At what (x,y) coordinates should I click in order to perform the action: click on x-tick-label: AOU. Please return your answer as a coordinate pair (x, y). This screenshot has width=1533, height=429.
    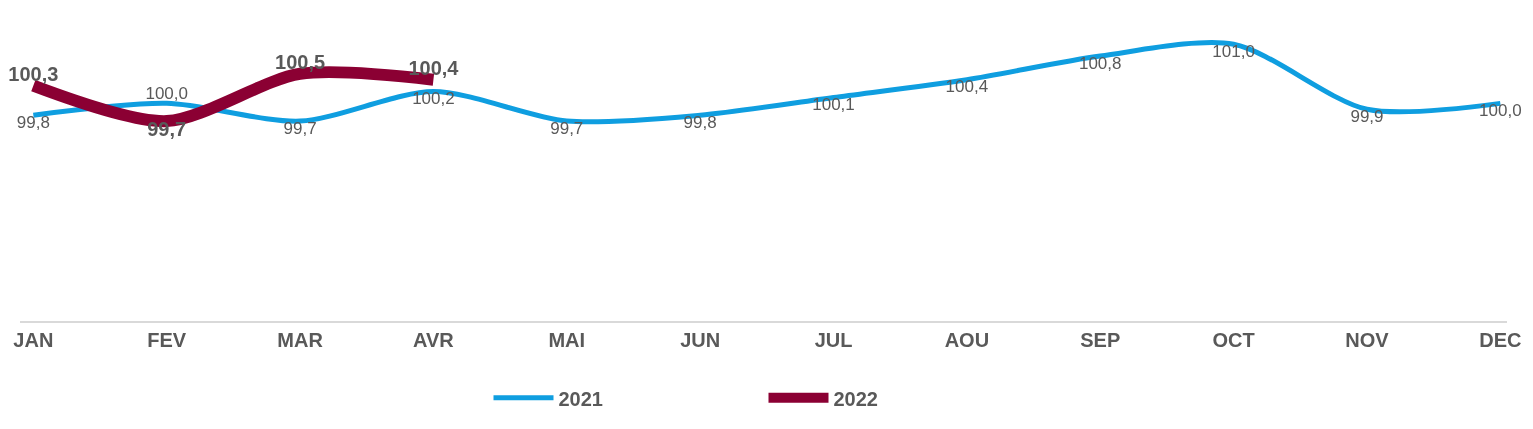
    Looking at the image, I should click on (967, 339).